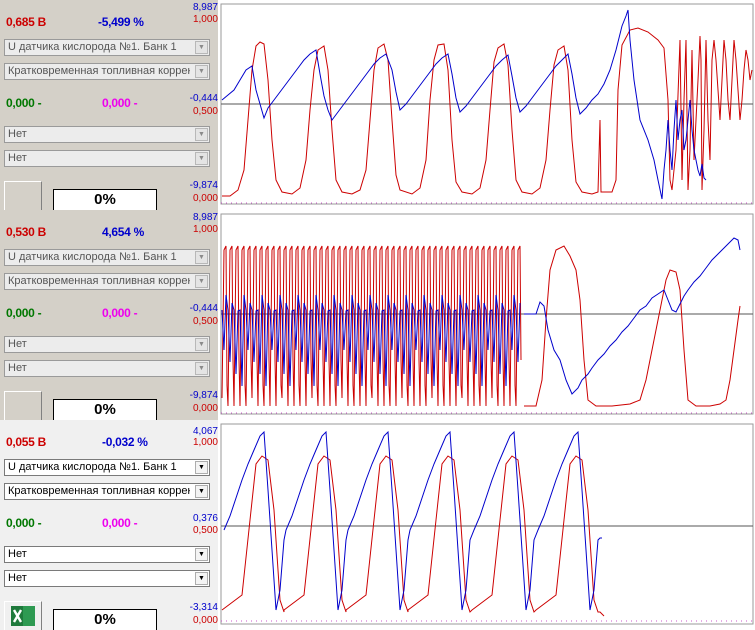 This screenshot has width=755, height=630. I want to click on export-excel-button, so click(23, 615).